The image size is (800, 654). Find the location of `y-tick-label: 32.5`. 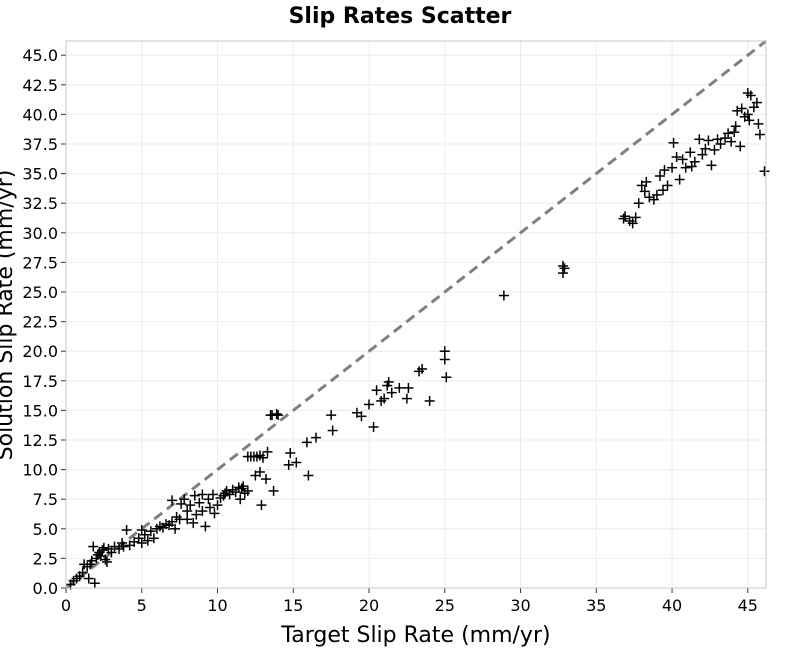

y-tick-label: 32.5 is located at coordinates (40, 203).